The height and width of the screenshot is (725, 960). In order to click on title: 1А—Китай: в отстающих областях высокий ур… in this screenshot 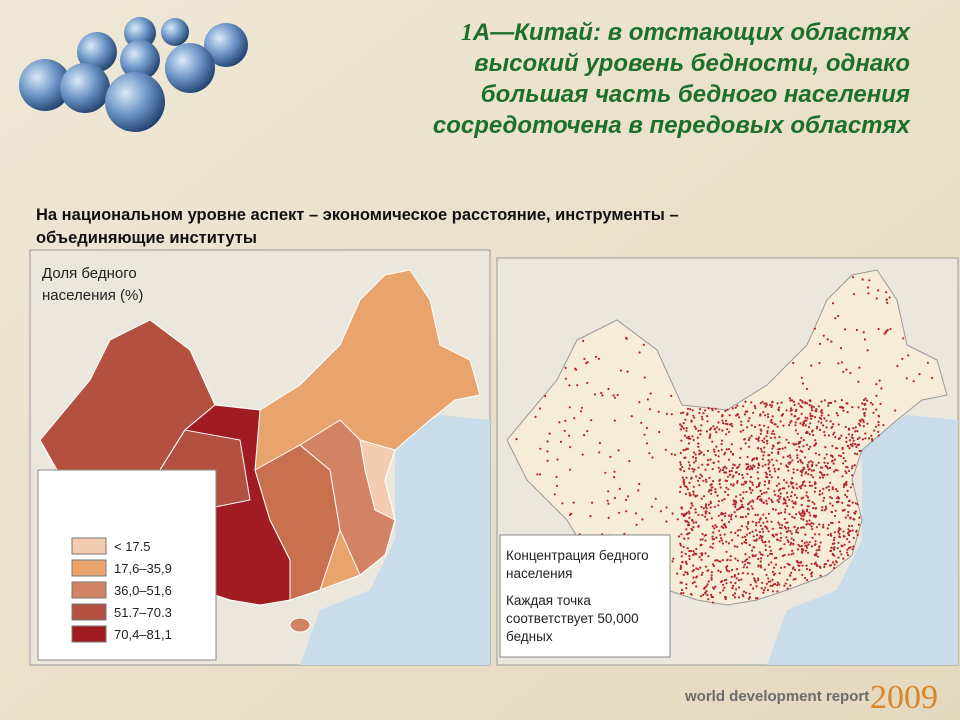, I will do `click(672, 79)`.